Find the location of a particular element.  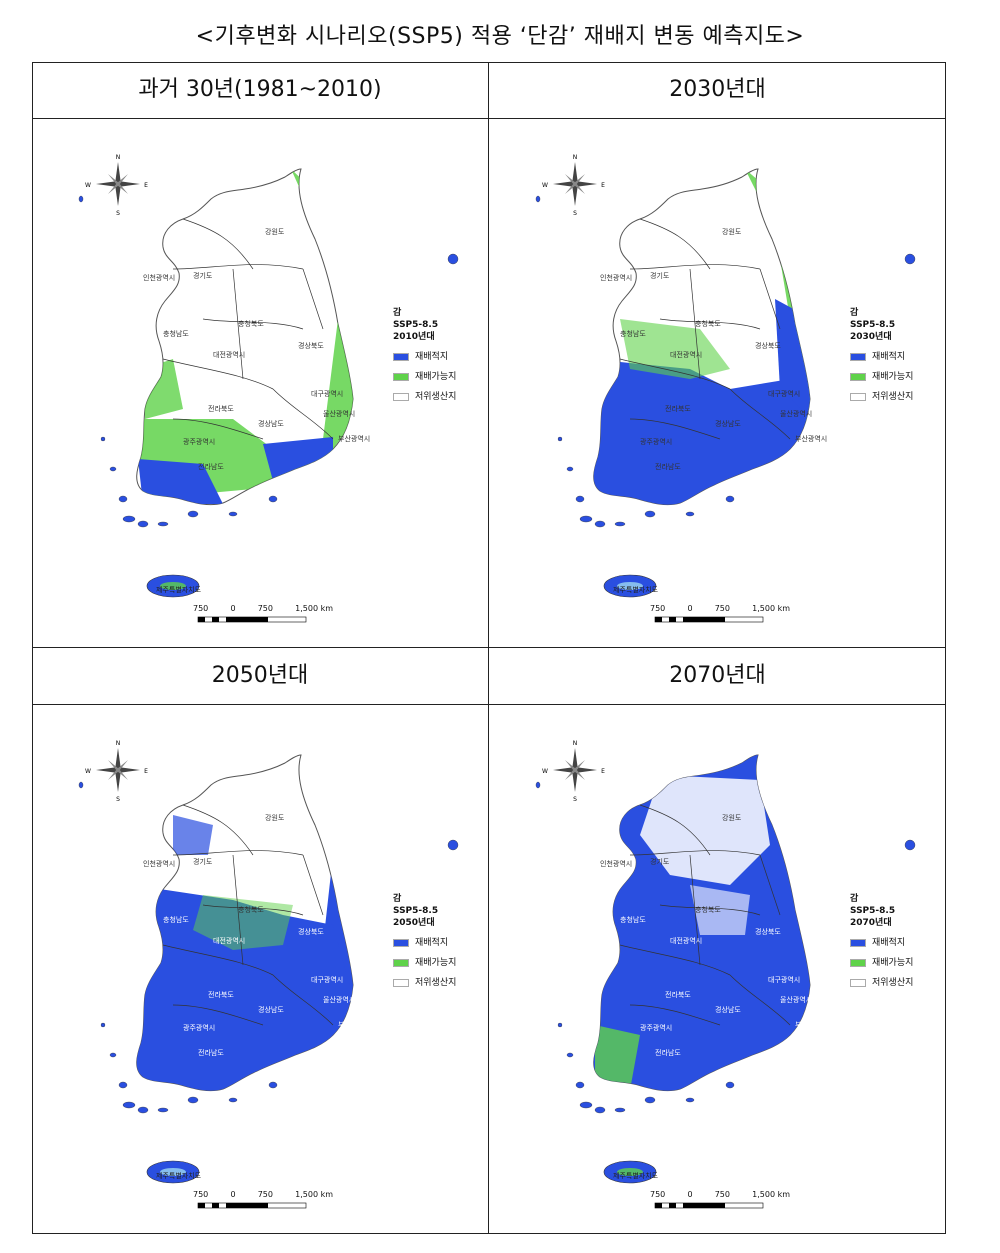

panel-heading-3: 2050년대 is located at coordinates (260, 675).